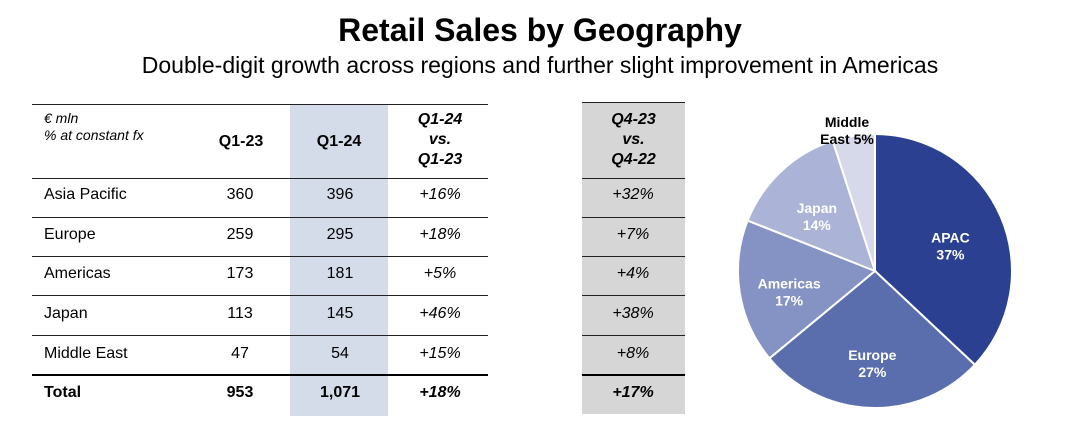 The image size is (1080, 436). Describe the element at coordinates (633, 234) in the screenshot. I see `row-q4: +7%` at that location.